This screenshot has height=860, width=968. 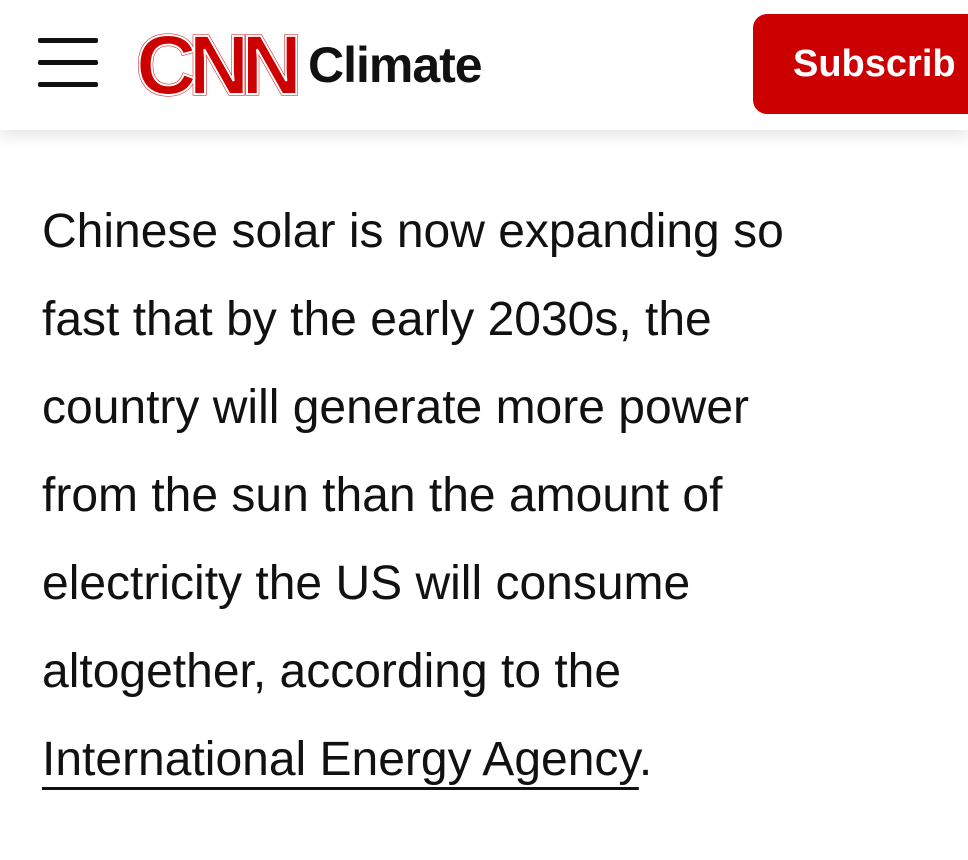 What do you see at coordinates (377, 319) in the screenshot?
I see `text-line: fast that by the early 2030s, the` at bounding box center [377, 319].